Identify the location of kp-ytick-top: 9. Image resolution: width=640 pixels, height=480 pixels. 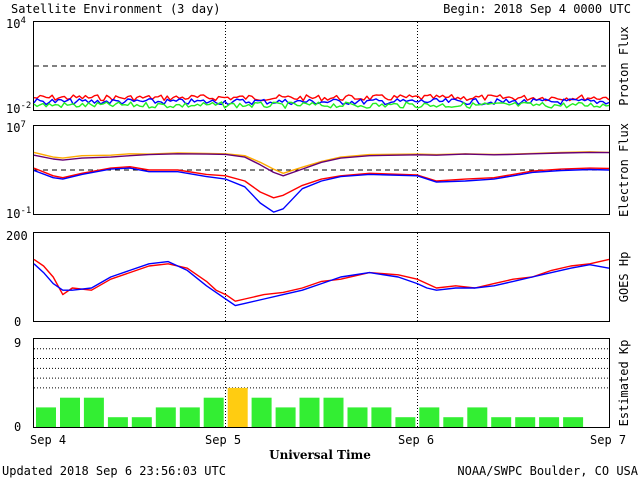
(17, 343).